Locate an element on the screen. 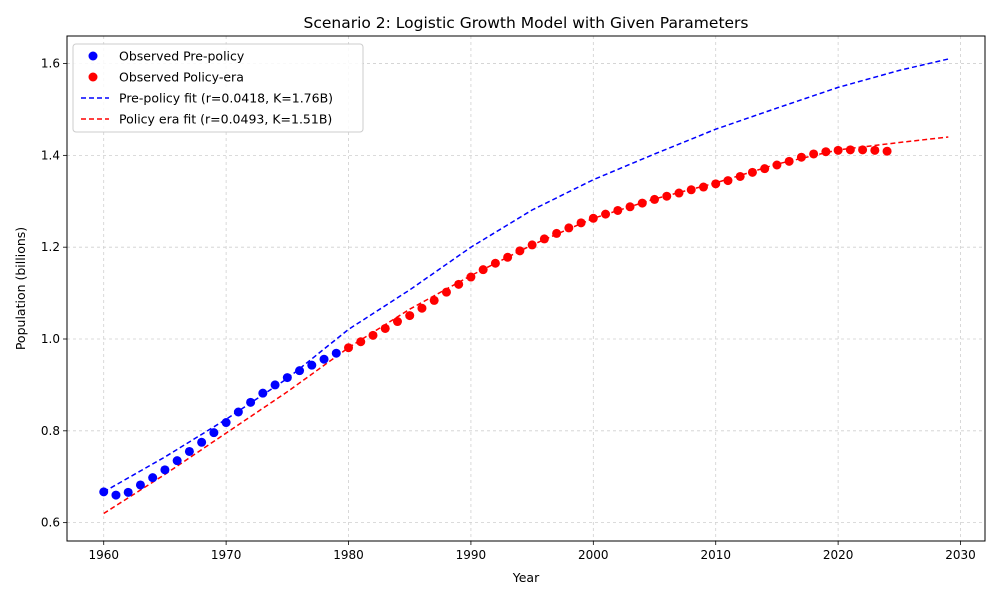  y-axis-label: Population (billions) is located at coordinates (20, 288).